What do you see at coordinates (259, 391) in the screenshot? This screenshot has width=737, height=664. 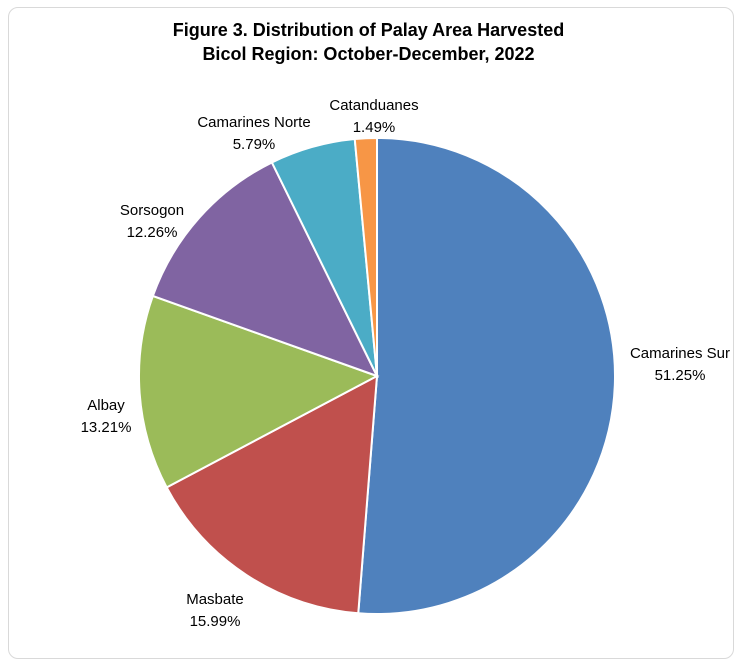 I see `pie-slice-albay` at bounding box center [259, 391].